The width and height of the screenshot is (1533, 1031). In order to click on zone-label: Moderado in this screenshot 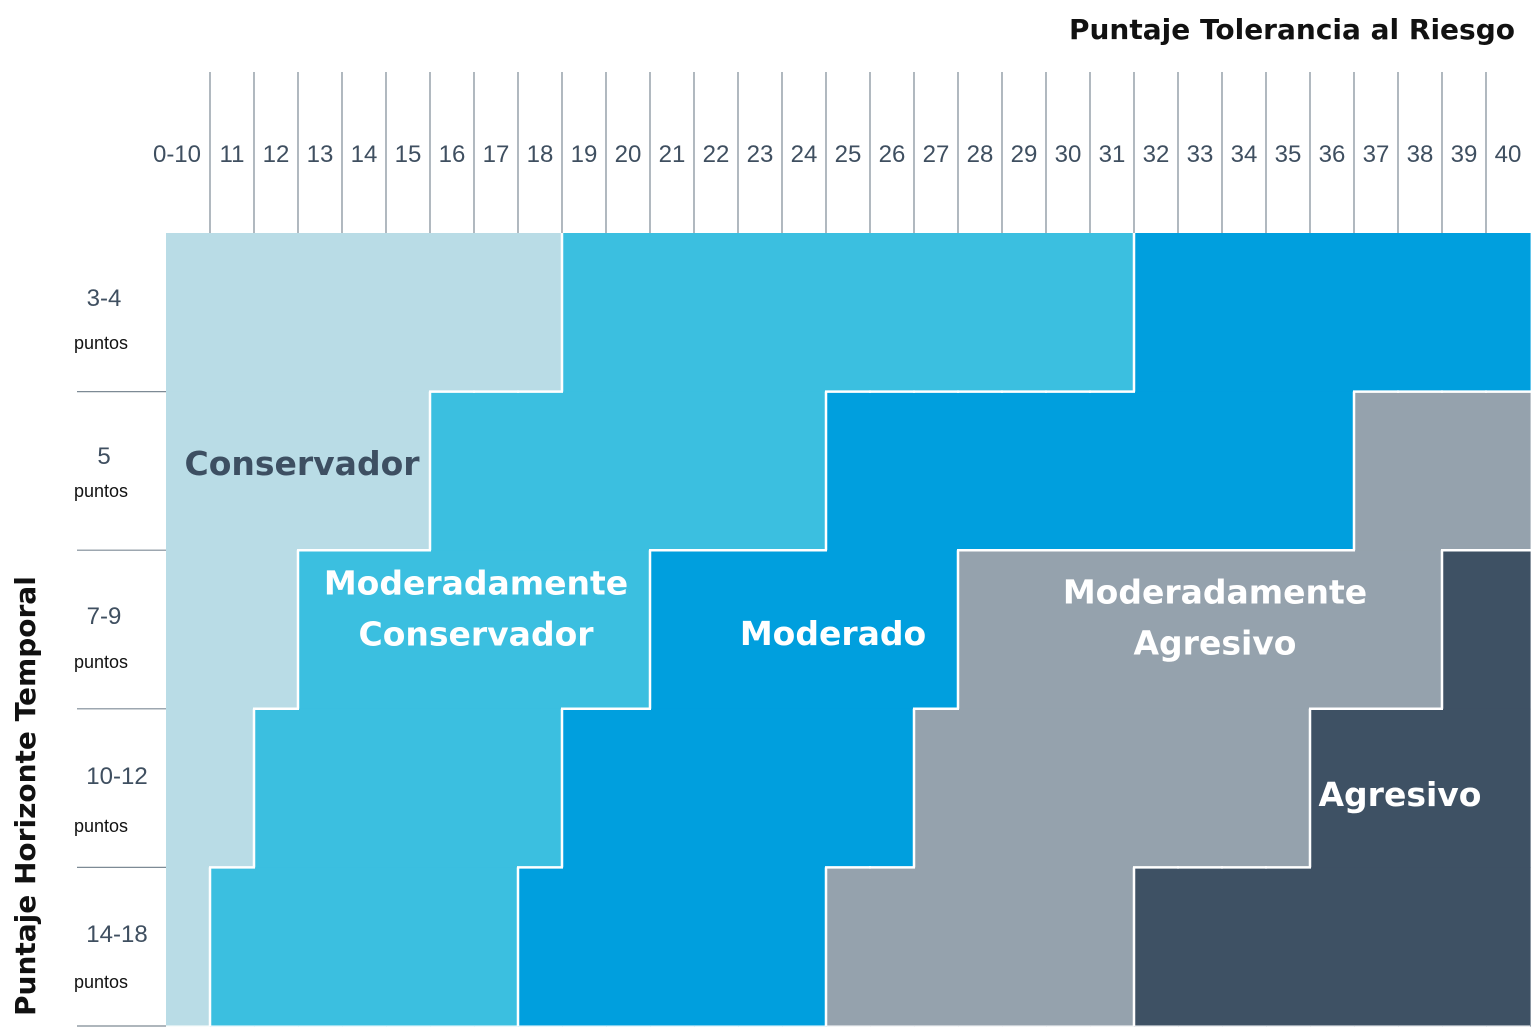, I will do `click(833, 633)`.